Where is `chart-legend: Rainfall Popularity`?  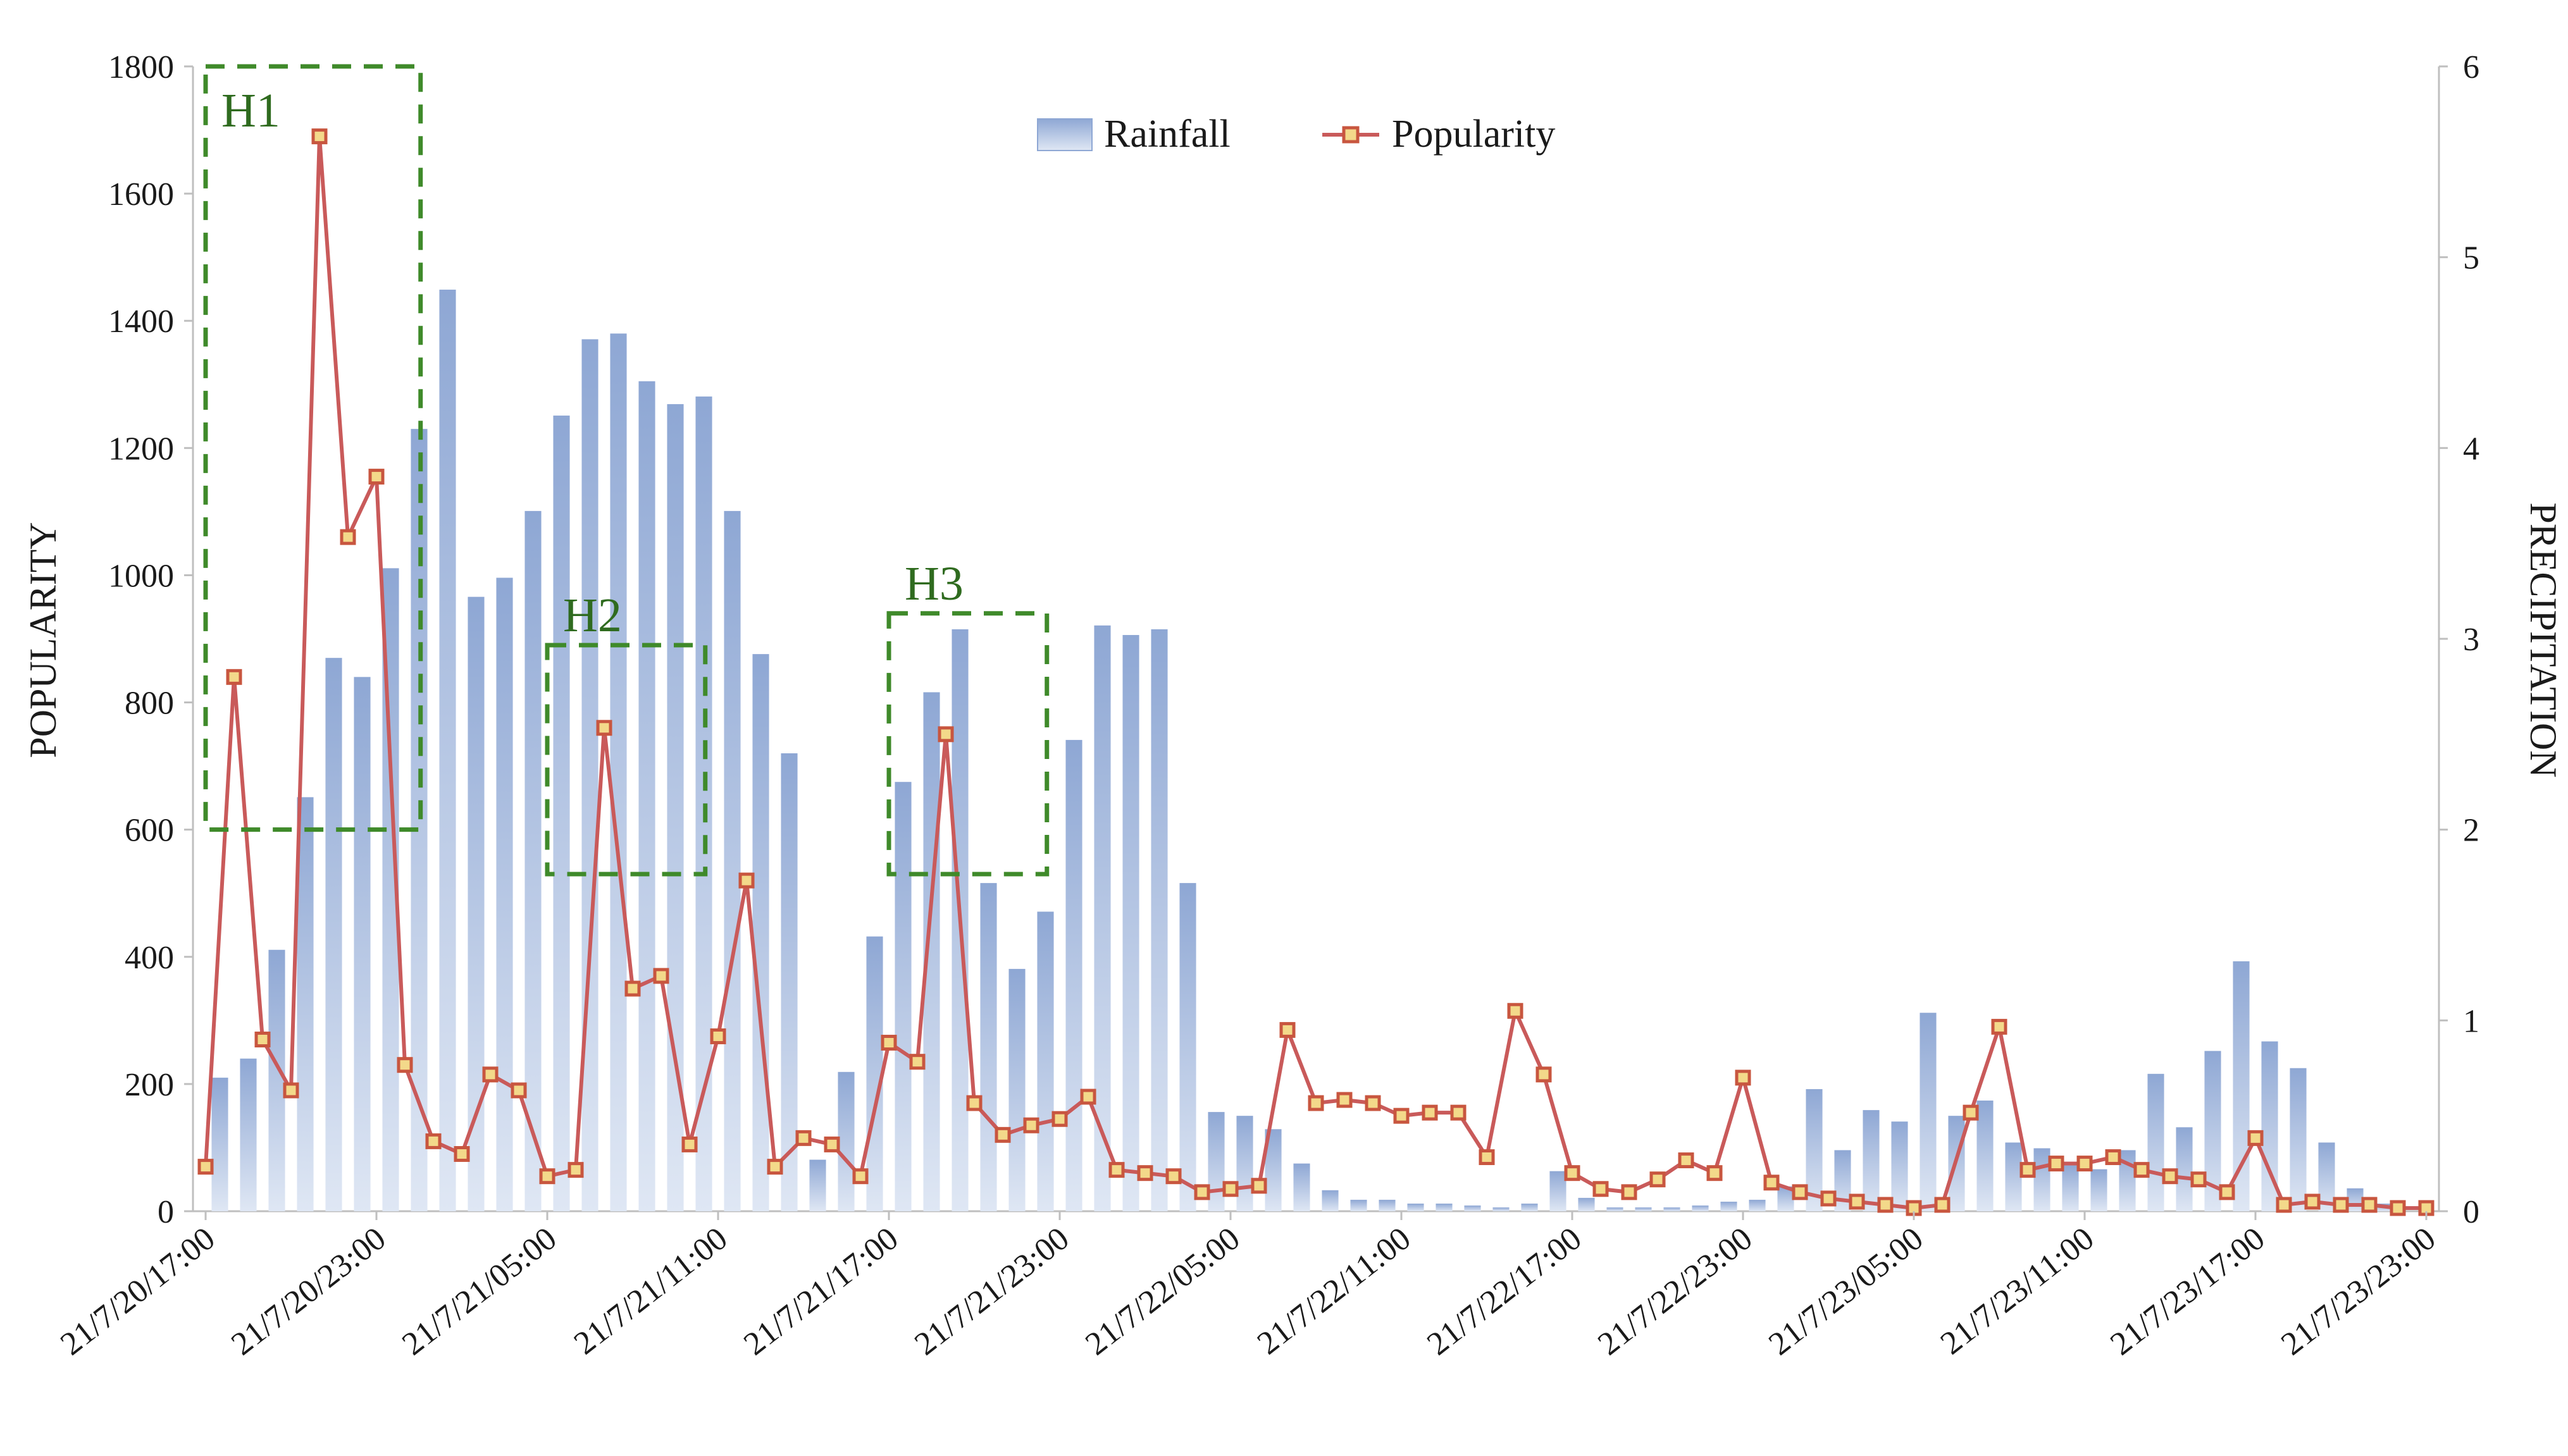
chart-legend: Rainfall Popularity is located at coordinates (1296, 134).